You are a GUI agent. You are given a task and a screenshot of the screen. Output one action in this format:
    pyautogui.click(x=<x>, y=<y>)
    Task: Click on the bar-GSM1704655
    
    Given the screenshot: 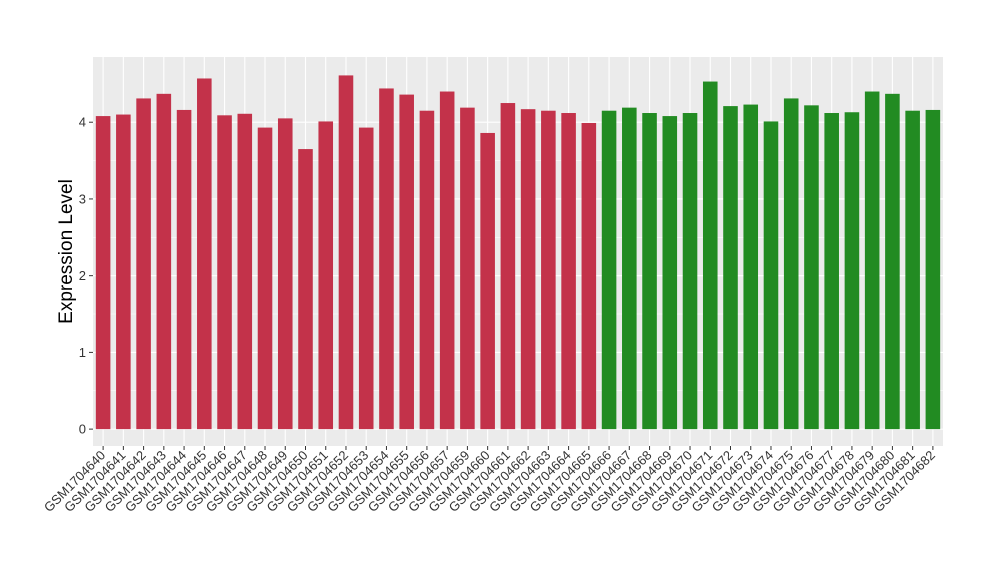 What is the action you would take?
    pyautogui.click(x=406, y=262)
    